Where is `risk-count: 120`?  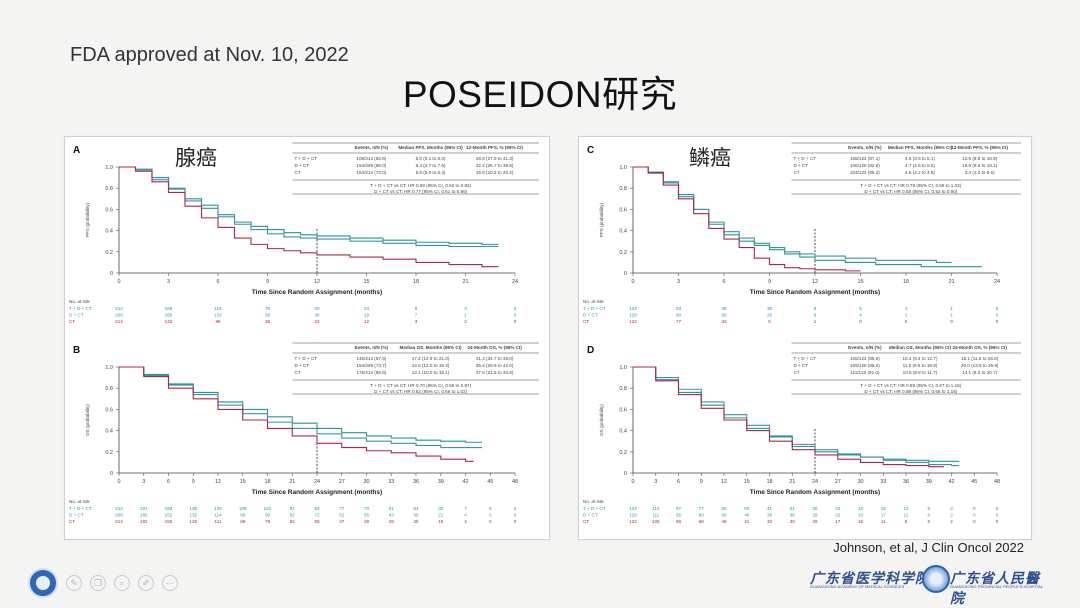
risk-count: 120 is located at coordinates (218, 508).